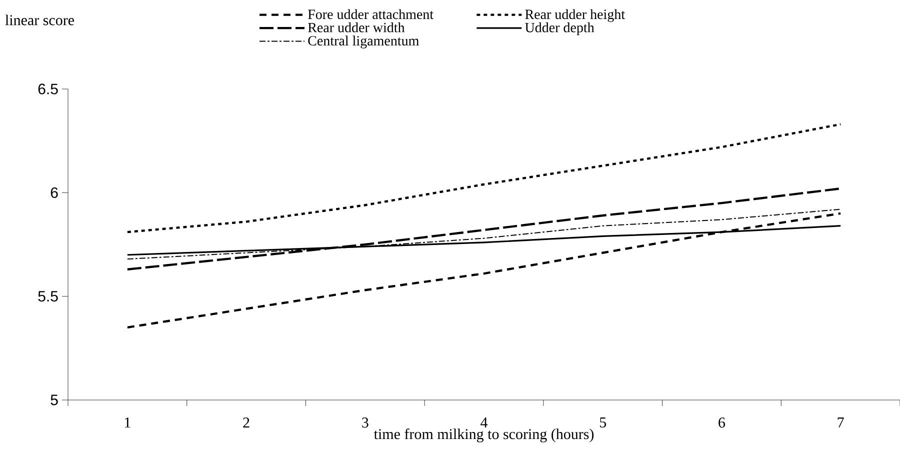  I want to click on legend-label: Udder depth, so click(559, 29).